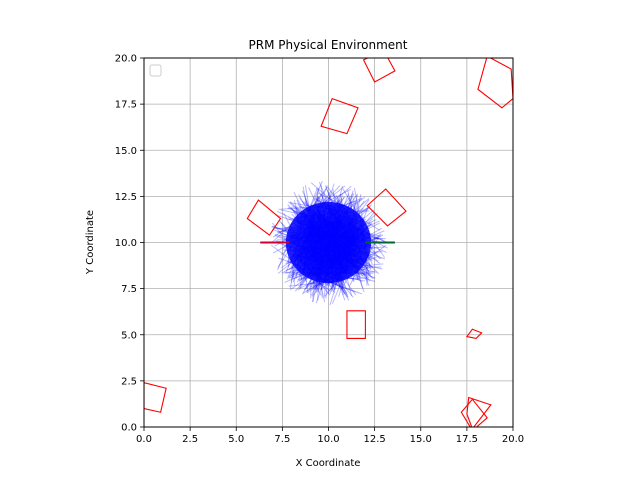 The height and width of the screenshot is (480, 640). What do you see at coordinates (328, 45) in the screenshot?
I see `chart-title: PRM Physical Environment` at bounding box center [328, 45].